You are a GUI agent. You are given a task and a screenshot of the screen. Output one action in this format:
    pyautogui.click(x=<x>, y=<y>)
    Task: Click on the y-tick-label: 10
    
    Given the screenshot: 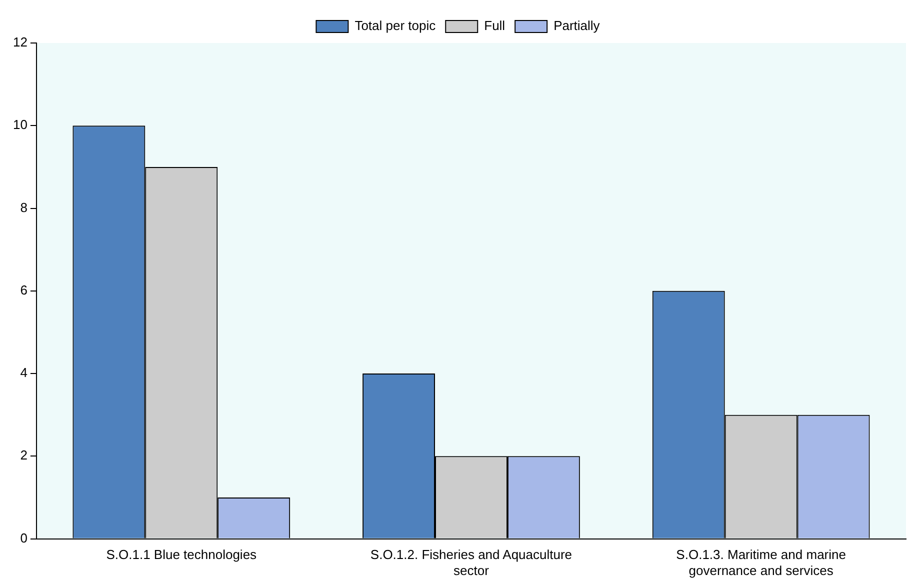 What is the action you would take?
    pyautogui.click(x=20, y=124)
    